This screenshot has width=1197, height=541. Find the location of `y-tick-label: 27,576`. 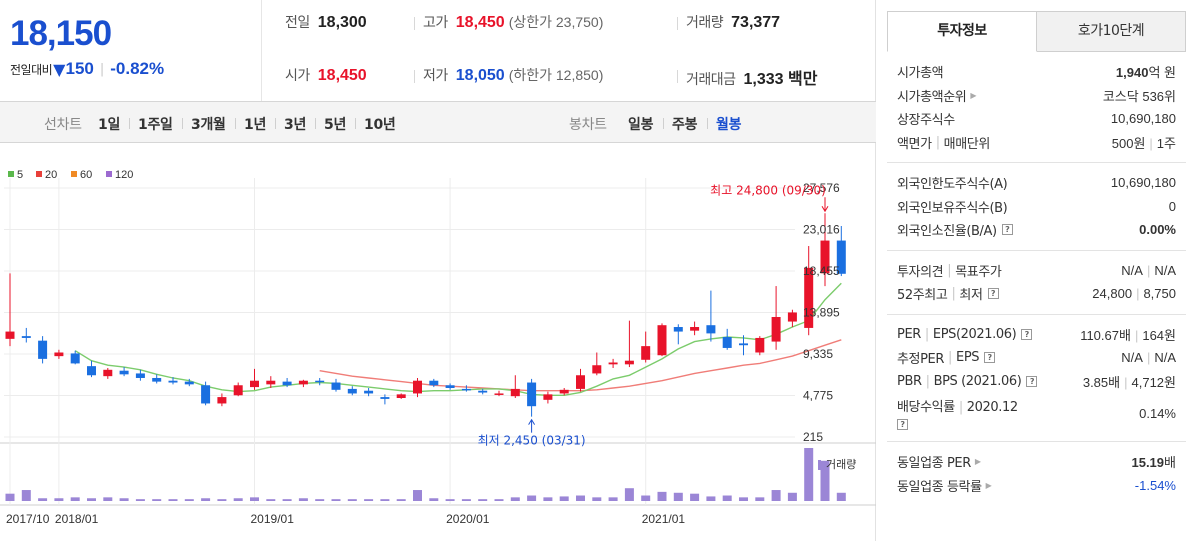

y-tick-label: 27,576 is located at coordinates (821, 188).